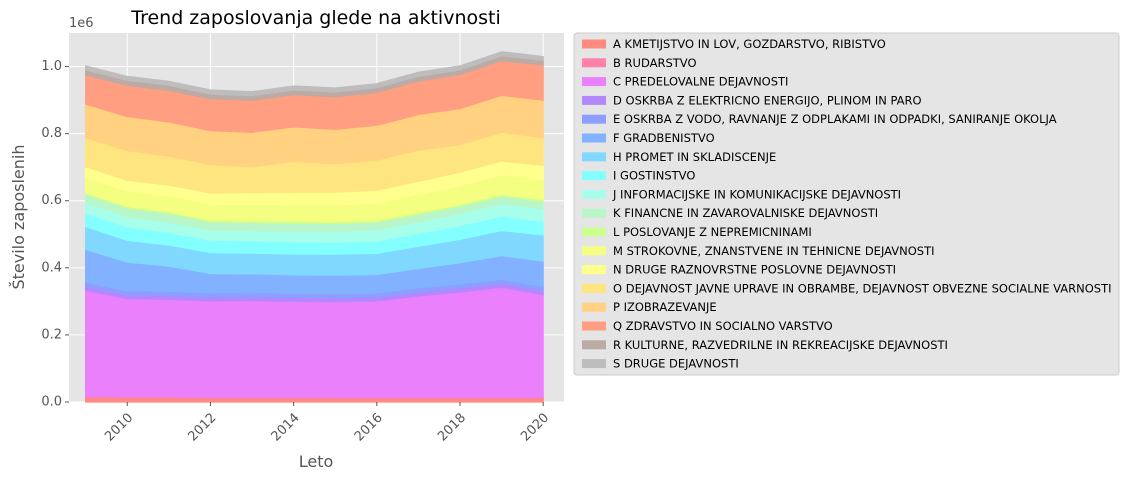  I want to click on legend-label: H PROMET IN SKLADISCENJE, so click(694, 157).